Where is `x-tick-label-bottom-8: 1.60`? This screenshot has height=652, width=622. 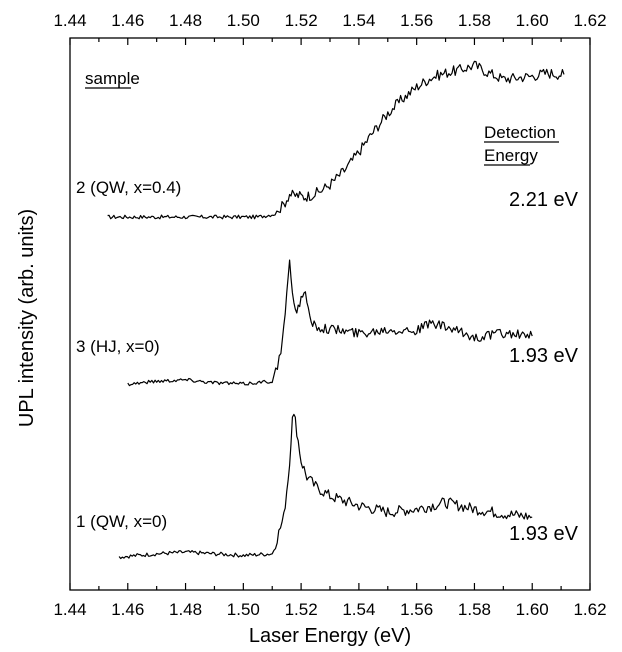 x-tick-label-bottom-8: 1.60 is located at coordinates (532, 609).